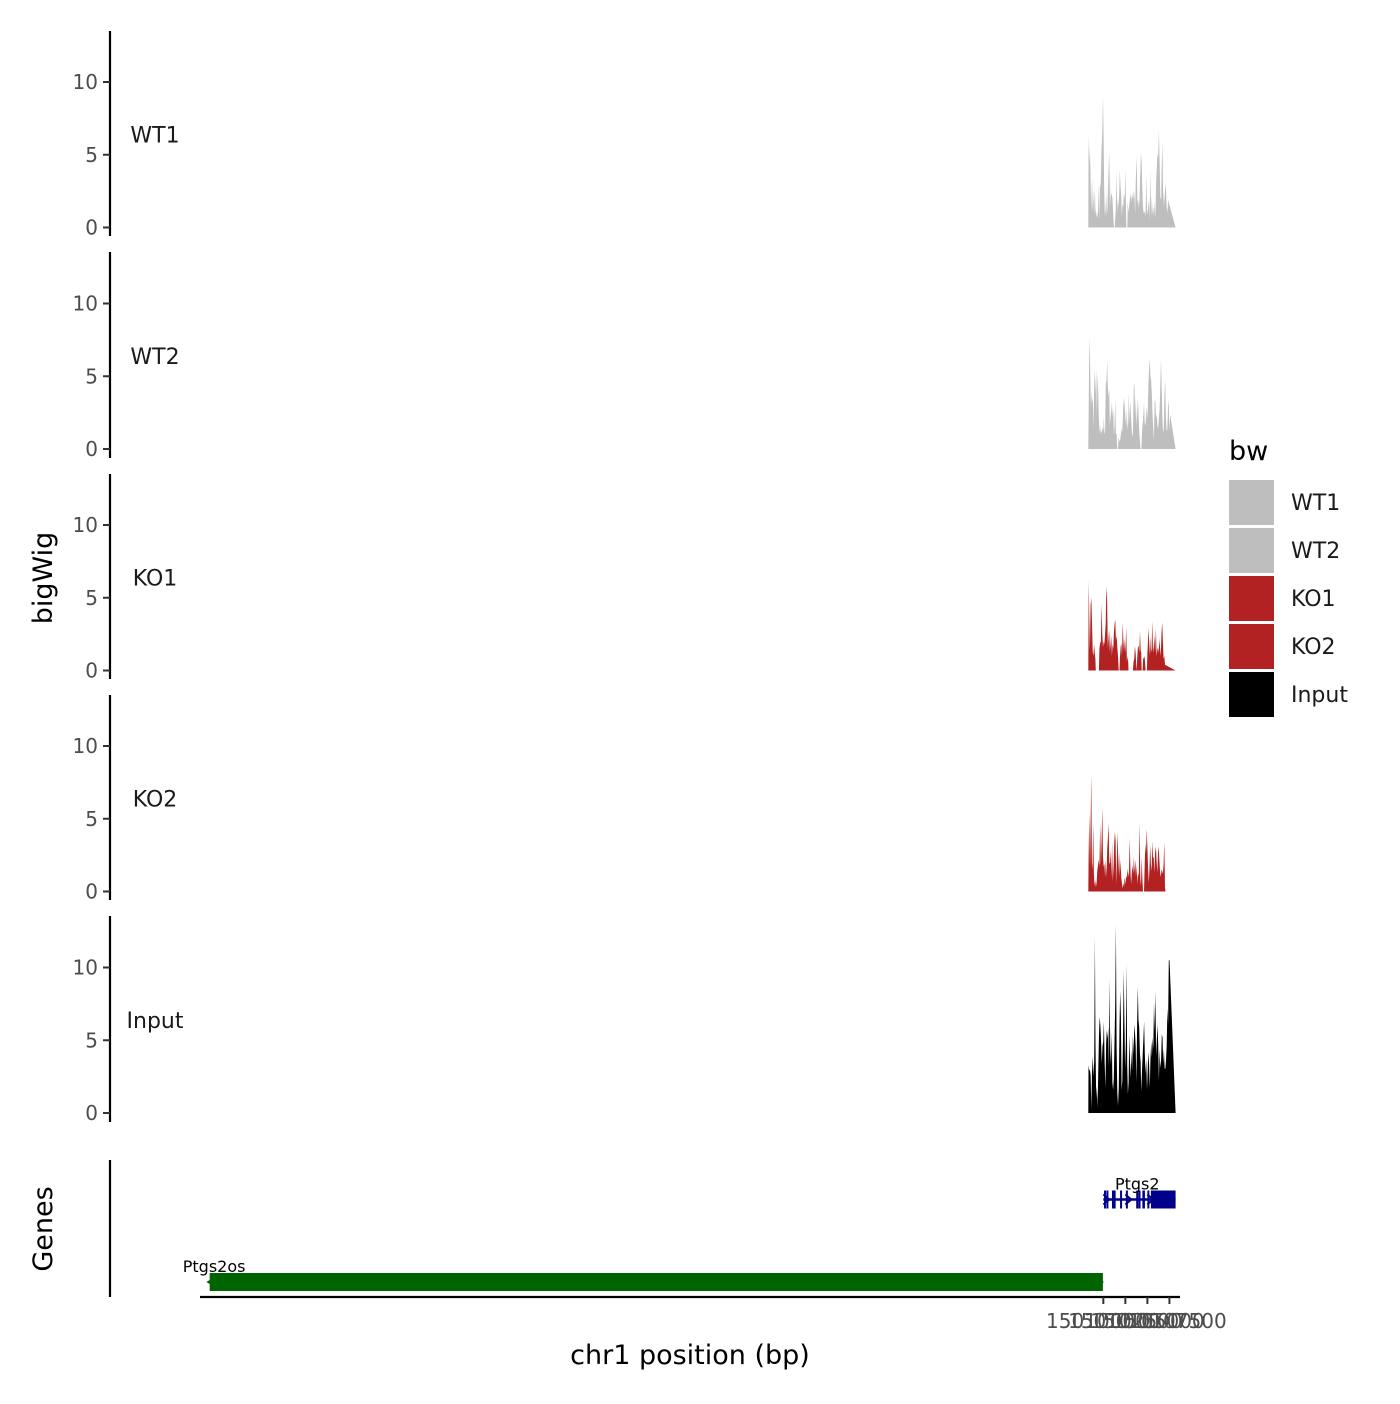  What do you see at coordinates (624, 135) in the screenshot?
I see `track-wt1: 0 5 10 WT1` at bounding box center [624, 135].